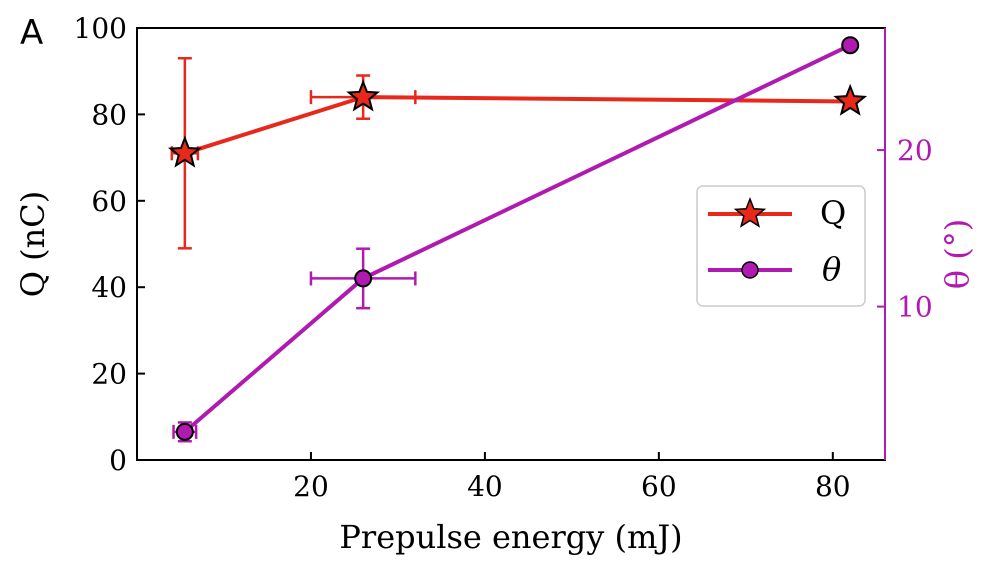  I want to click on legend-label-theta: θ, so click(831, 269).